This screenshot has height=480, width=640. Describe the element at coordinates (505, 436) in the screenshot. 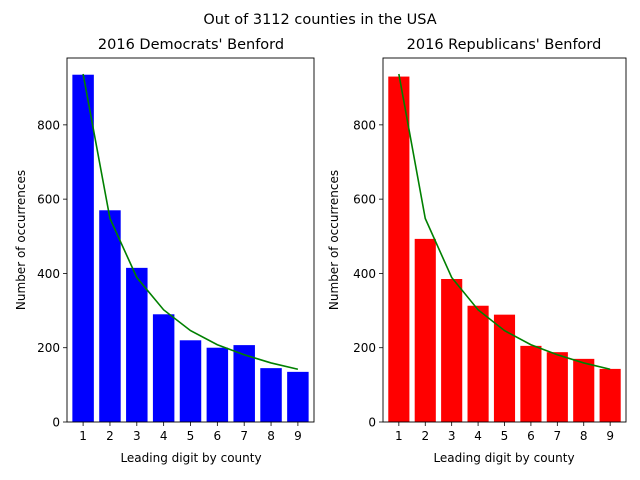

I see `right-x-tick-label: 5` at that location.